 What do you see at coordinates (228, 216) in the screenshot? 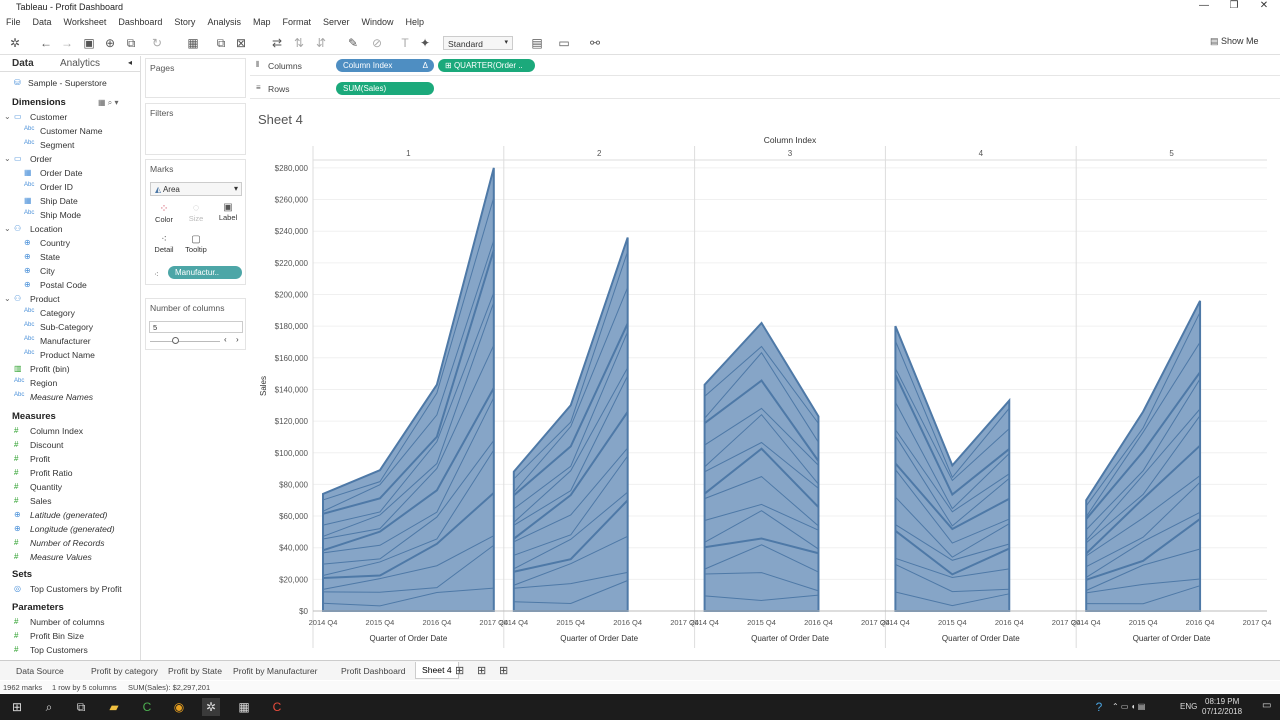
I see `label-button: ▣ Label` at bounding box center [228, 216].